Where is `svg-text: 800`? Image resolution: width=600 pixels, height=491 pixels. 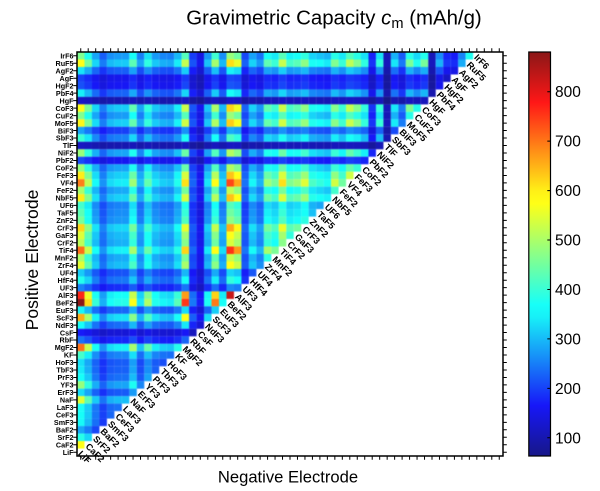
svg-text: 800 is located at coordinates (568, 92).